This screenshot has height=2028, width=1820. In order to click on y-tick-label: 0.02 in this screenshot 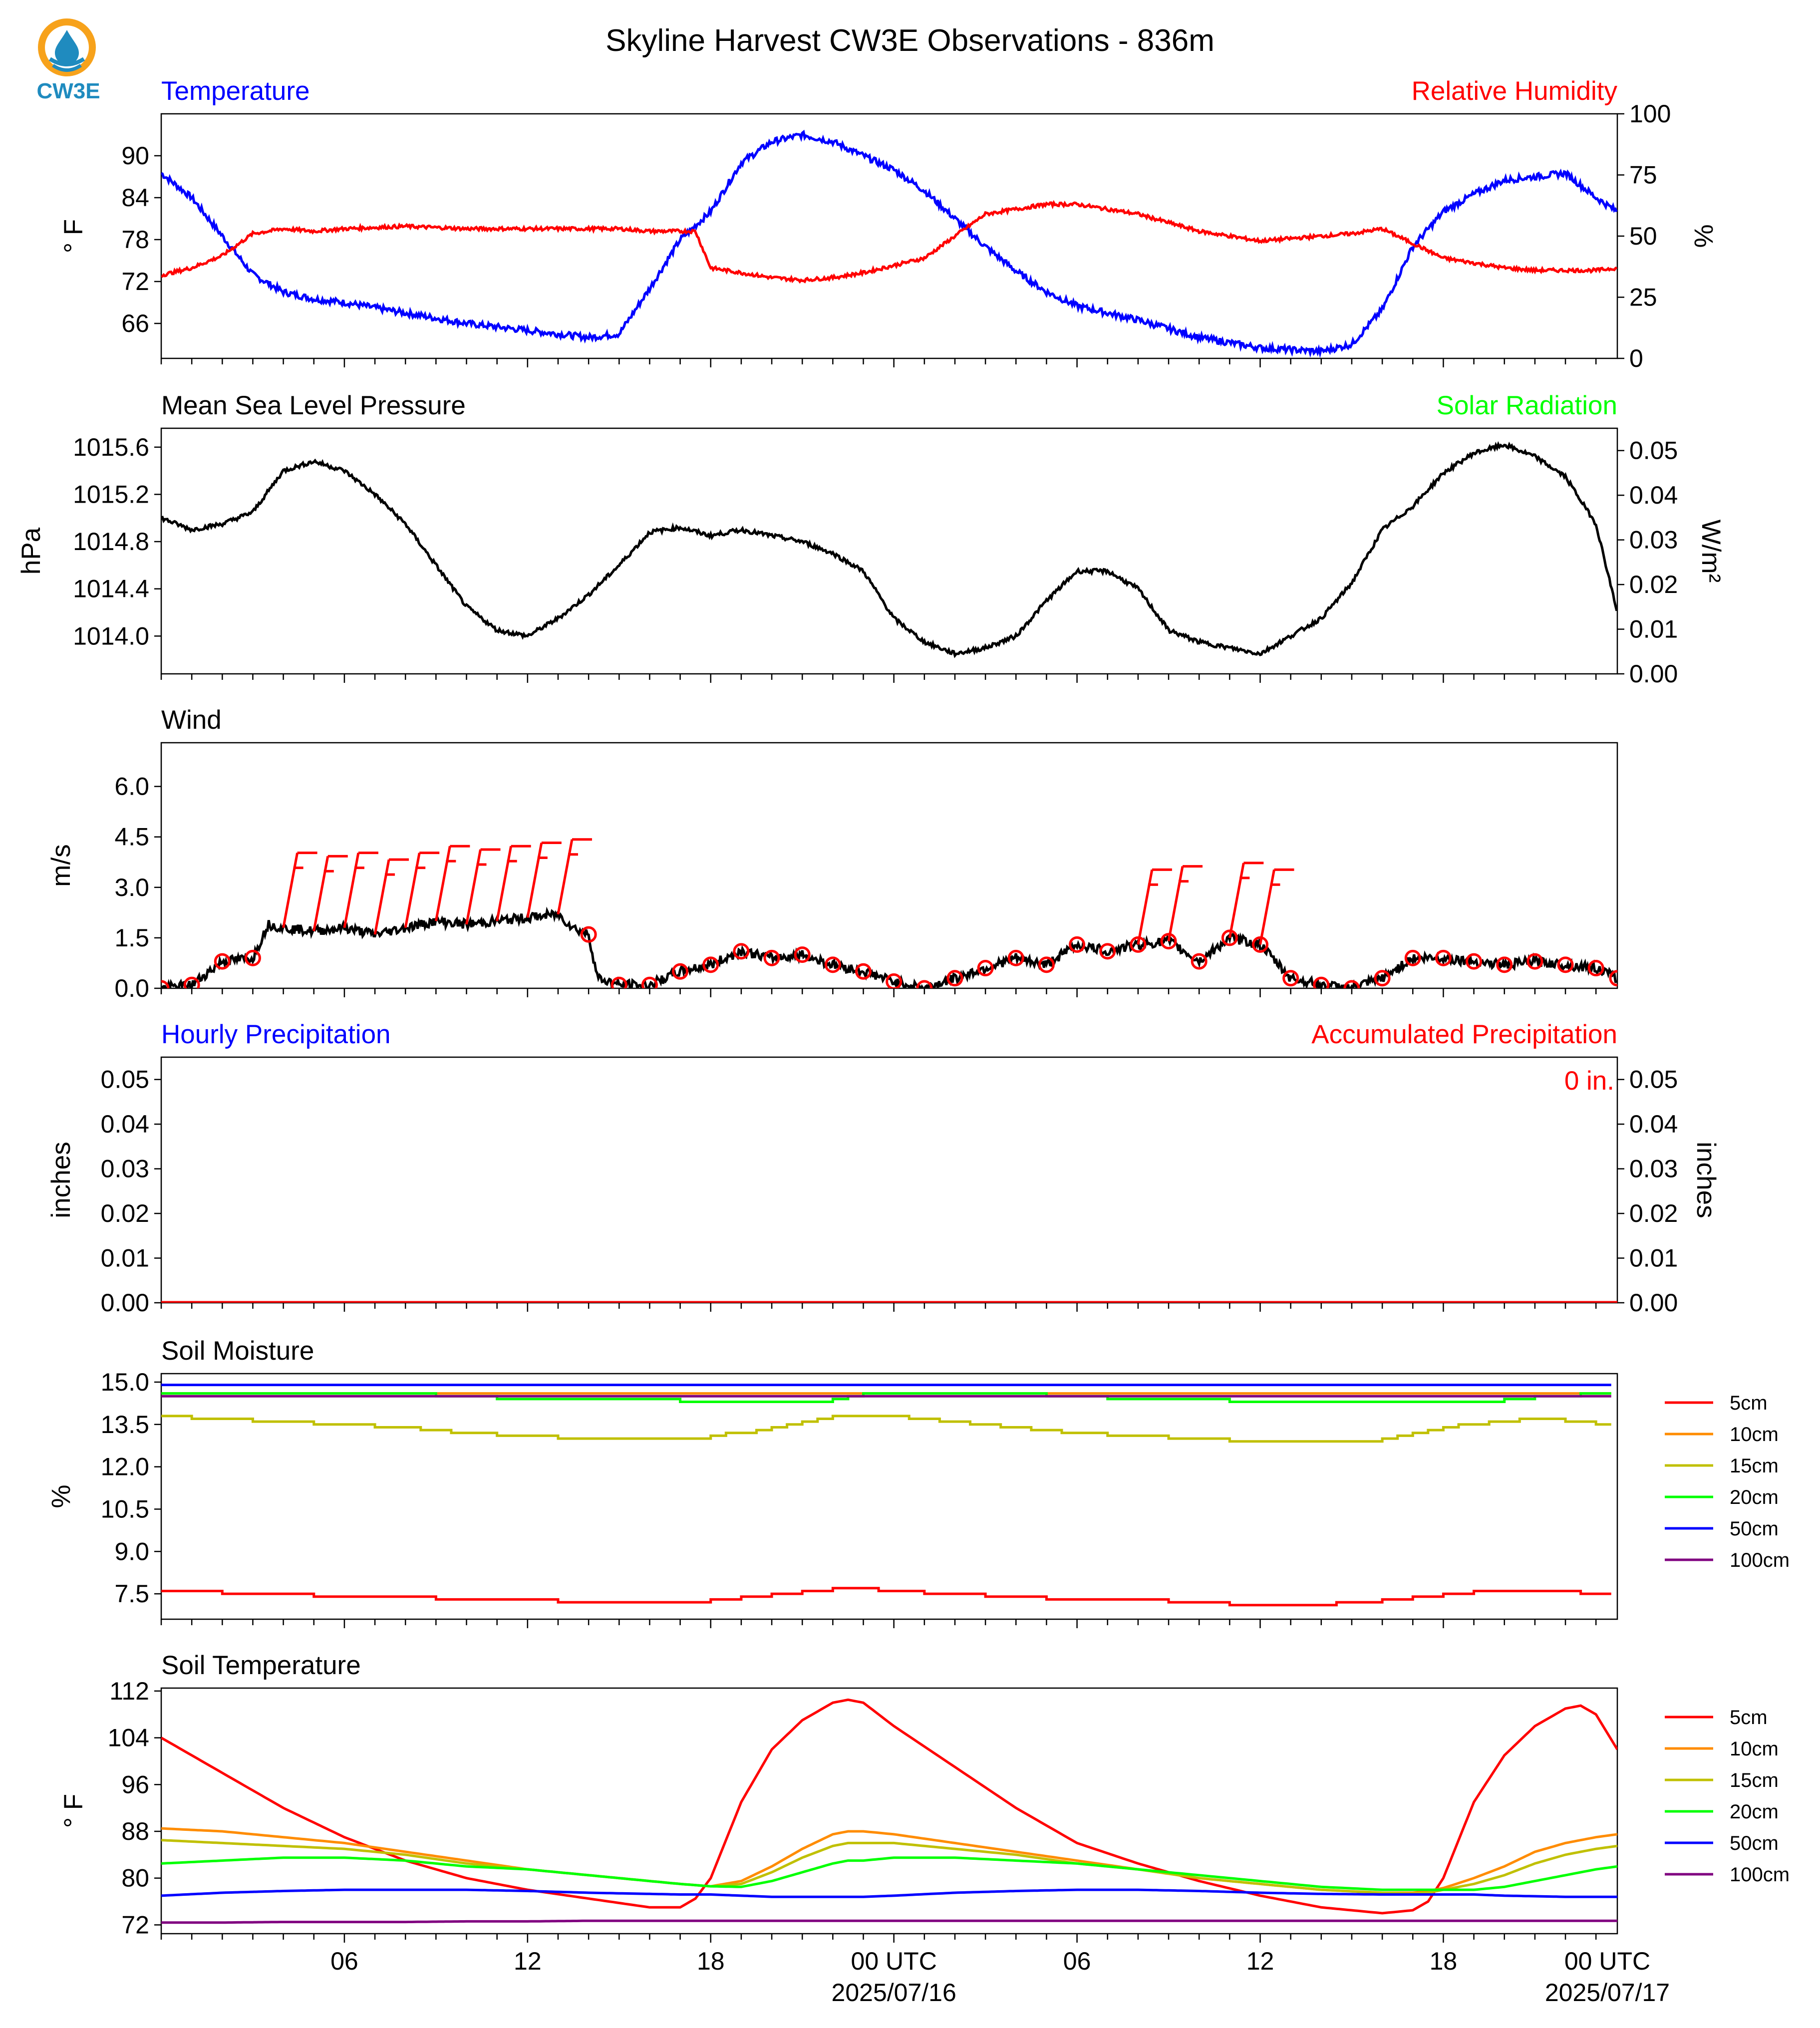, I will do `click(125, 1213)`.